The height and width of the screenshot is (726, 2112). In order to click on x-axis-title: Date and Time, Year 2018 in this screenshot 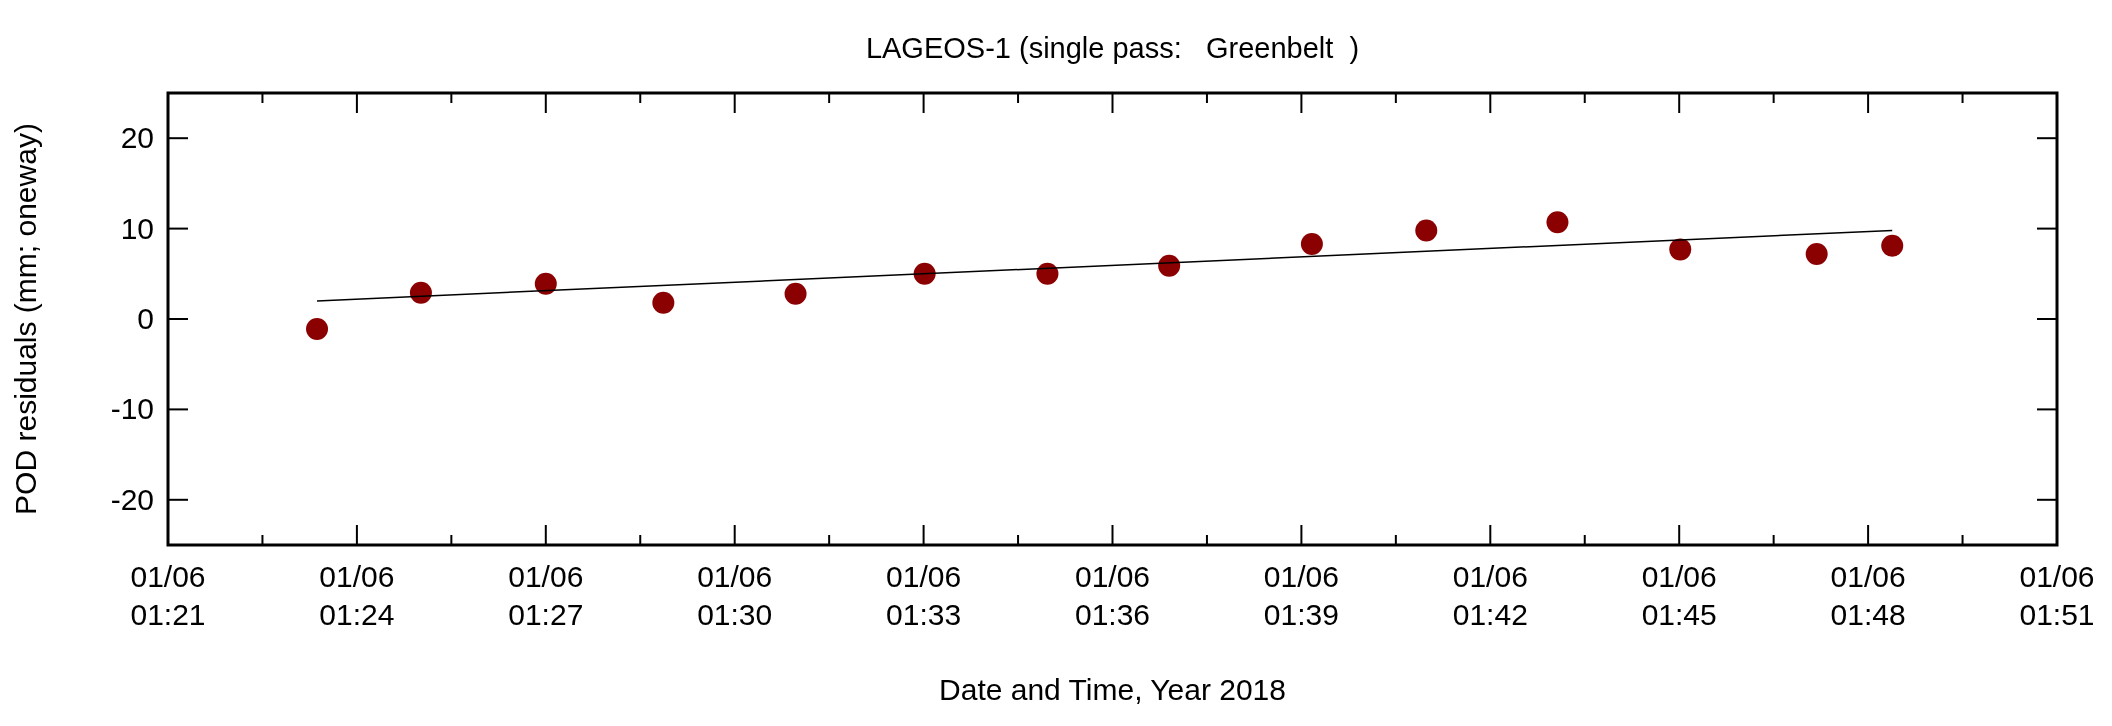, I will do `click(1112, 689)`.